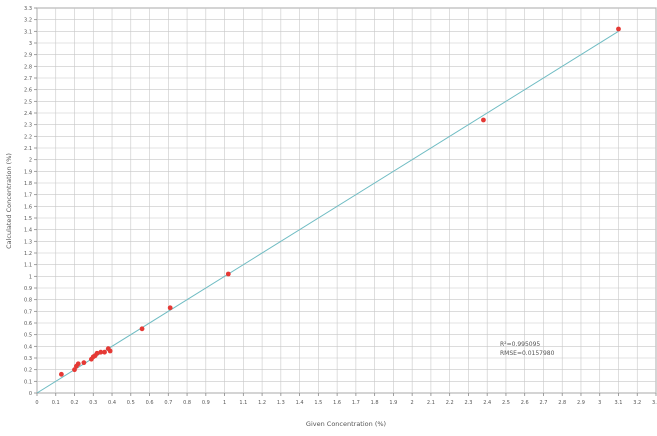  What do you see at coordinates (28, 324) in the screenshot?
I see `y-tick-label: 0.6` at bounding box center [28, 324].